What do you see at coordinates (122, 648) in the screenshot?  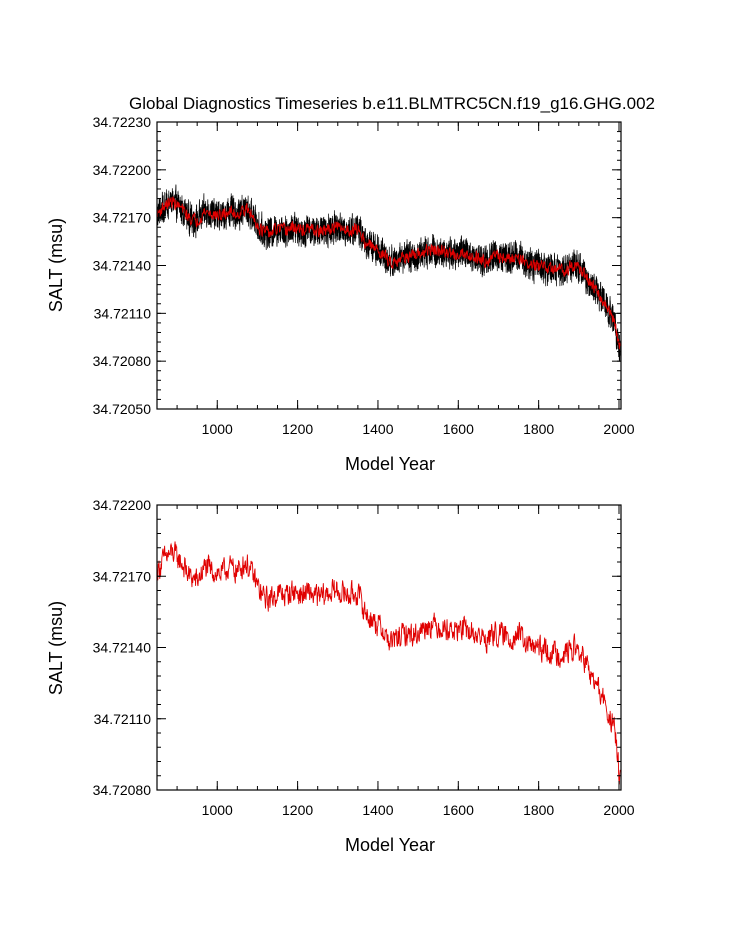 I see `bottom-y-tick-label: 34.72140` at bounding box center [122, 648].